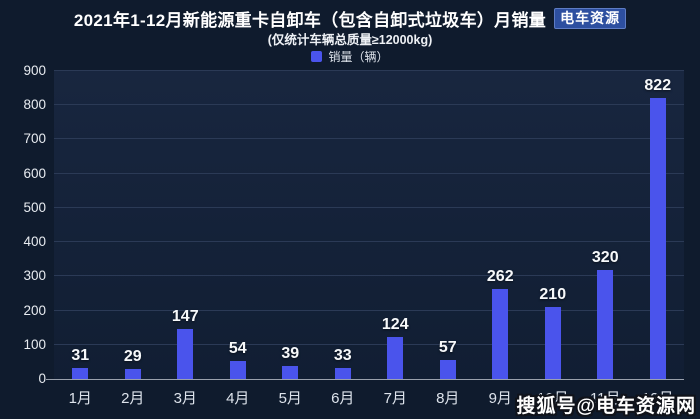 The image size is (700, 419). What do you see at coordinates (447, 369) in the screenshot?
I see `bar-8月` at bounding box center [447, 369].